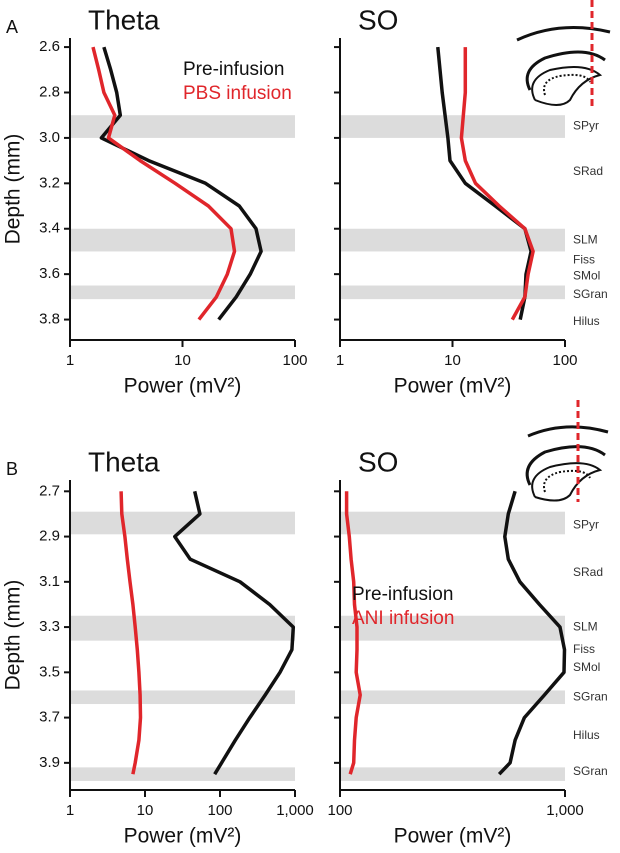 This screenshot has height=853, width=620. What do you see at coordinates (237, 93) in the screenshot?
I see `legend-entry: PBS infusion` at bounding box center [237, 93].